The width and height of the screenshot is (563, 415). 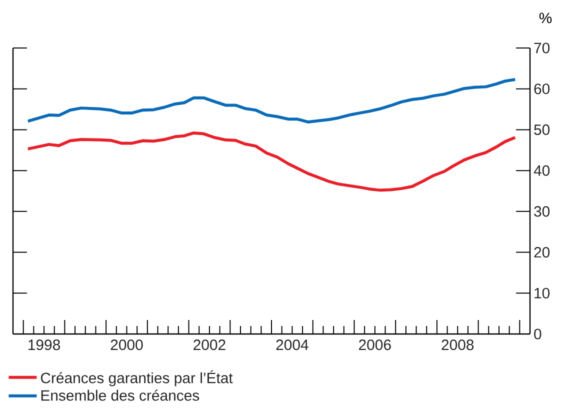 What do you see at coordinates (542, 89) in the screenshot?
I see `y-tick-label: 60` at bounding box center [542, 89].